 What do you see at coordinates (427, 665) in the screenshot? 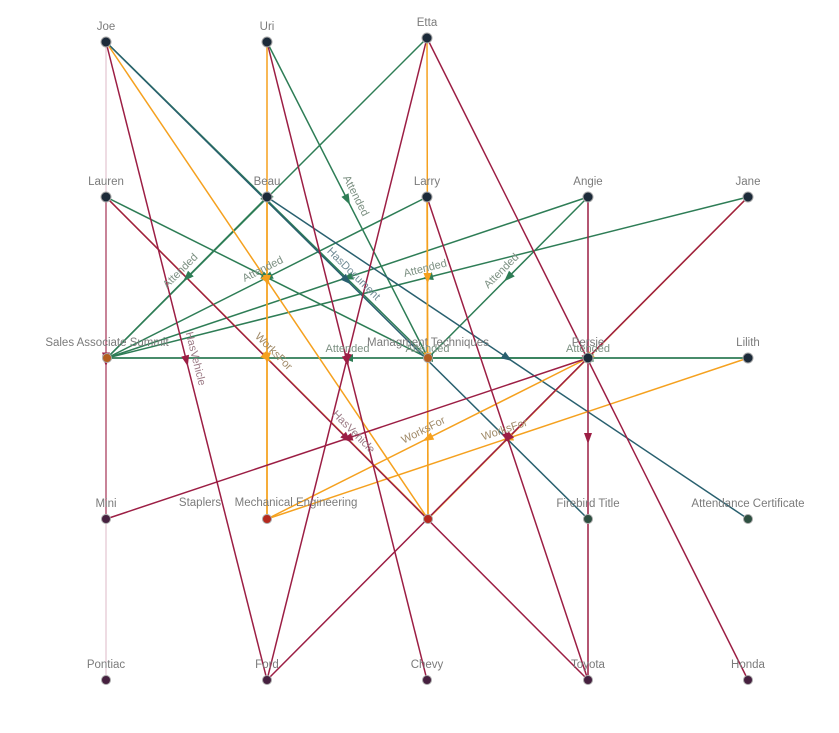
I see `node-label-chevy: Chevy` at bounding box center [427, 665].